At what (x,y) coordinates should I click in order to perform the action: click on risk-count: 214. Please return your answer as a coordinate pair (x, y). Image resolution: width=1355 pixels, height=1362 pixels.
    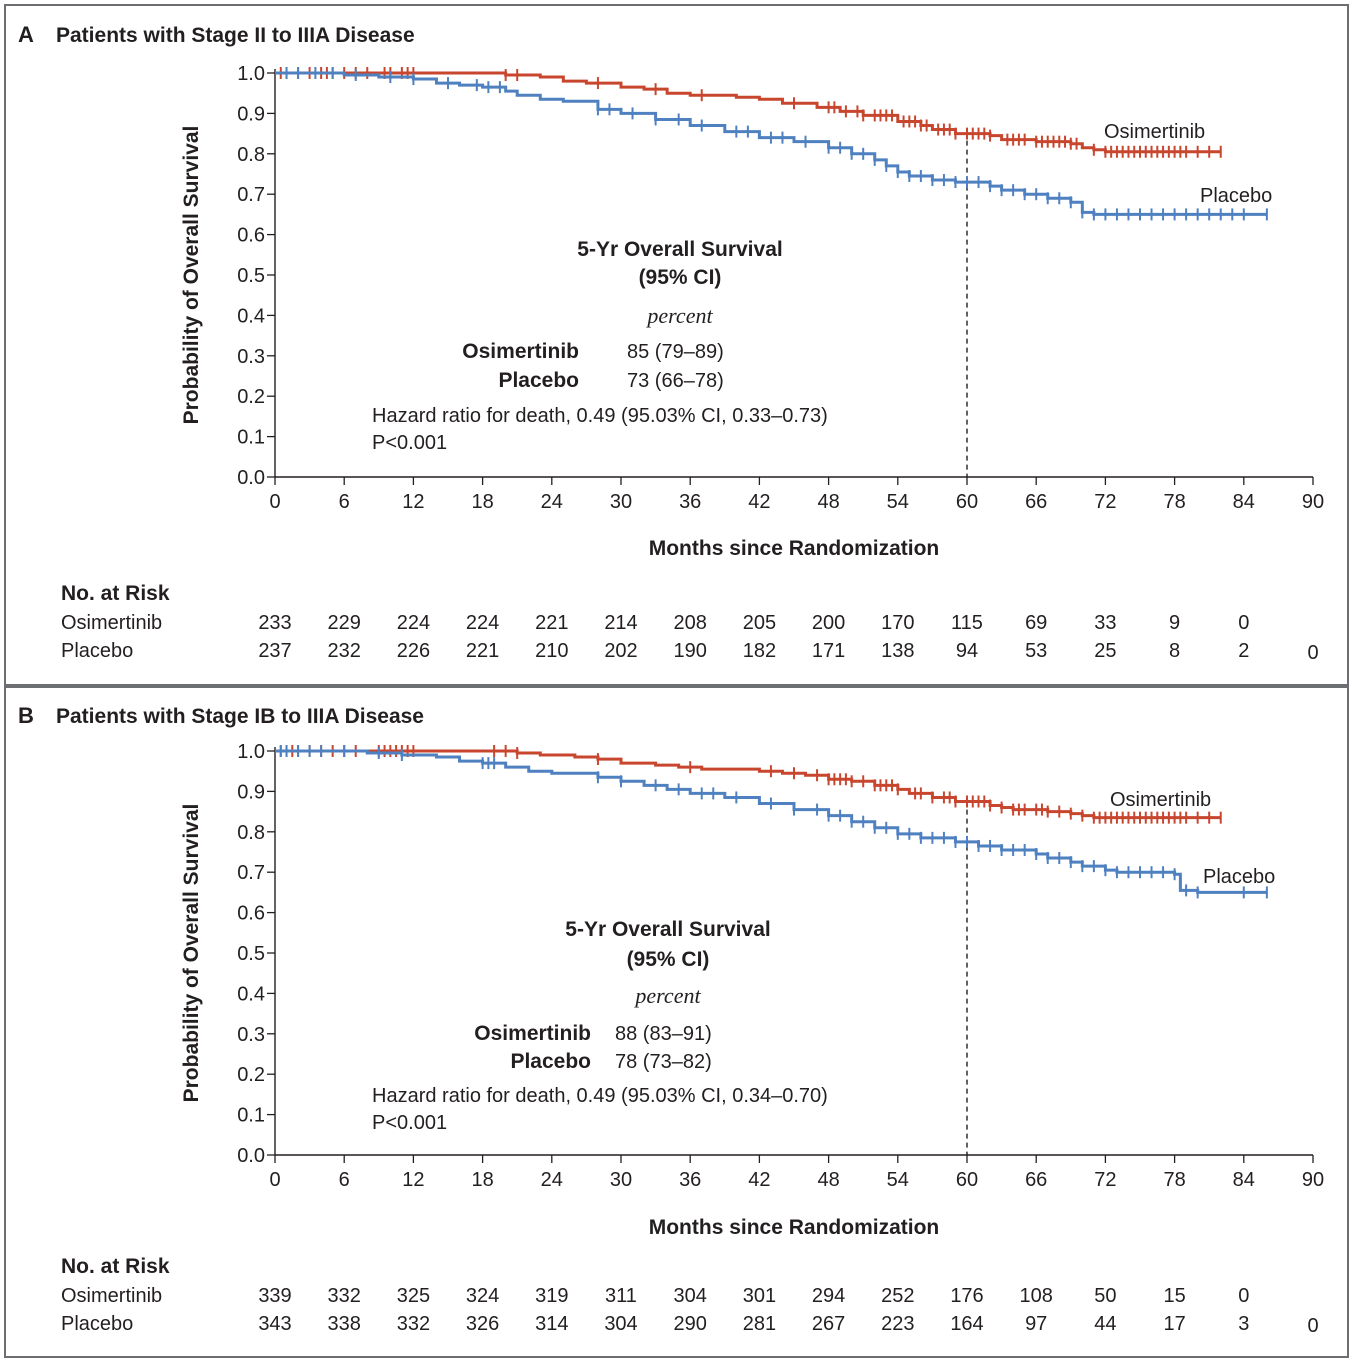
    Looking at the image, I should click on (620, 623).